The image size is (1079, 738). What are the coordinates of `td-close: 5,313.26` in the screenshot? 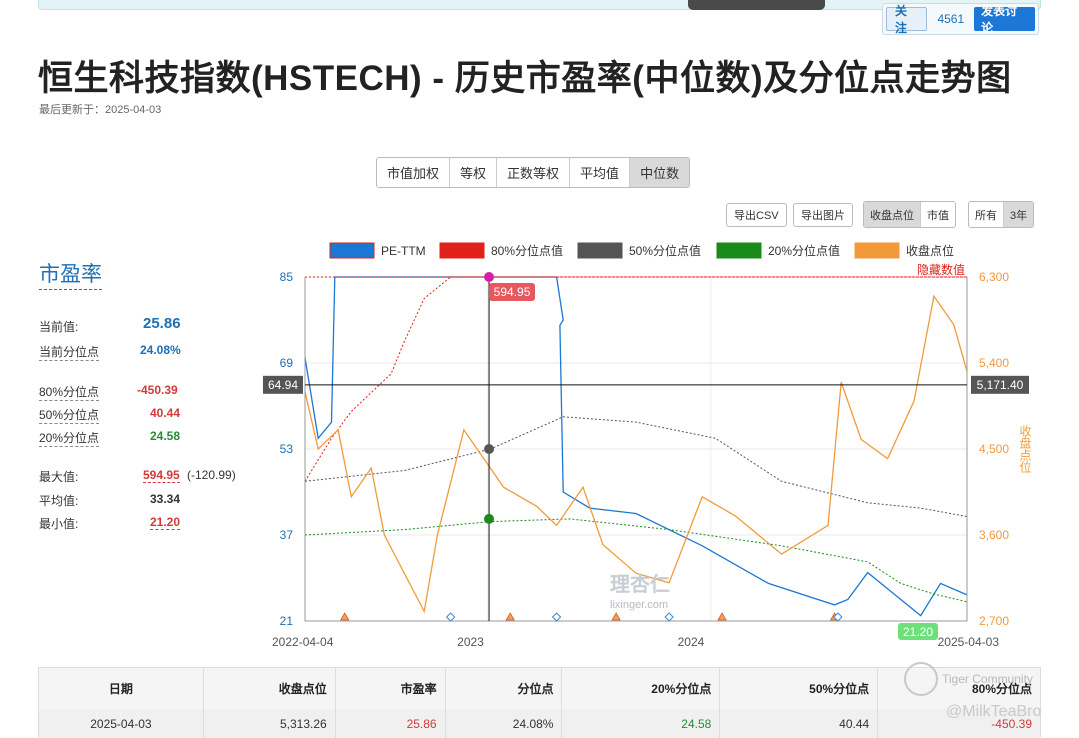 It's located at (270, 723).